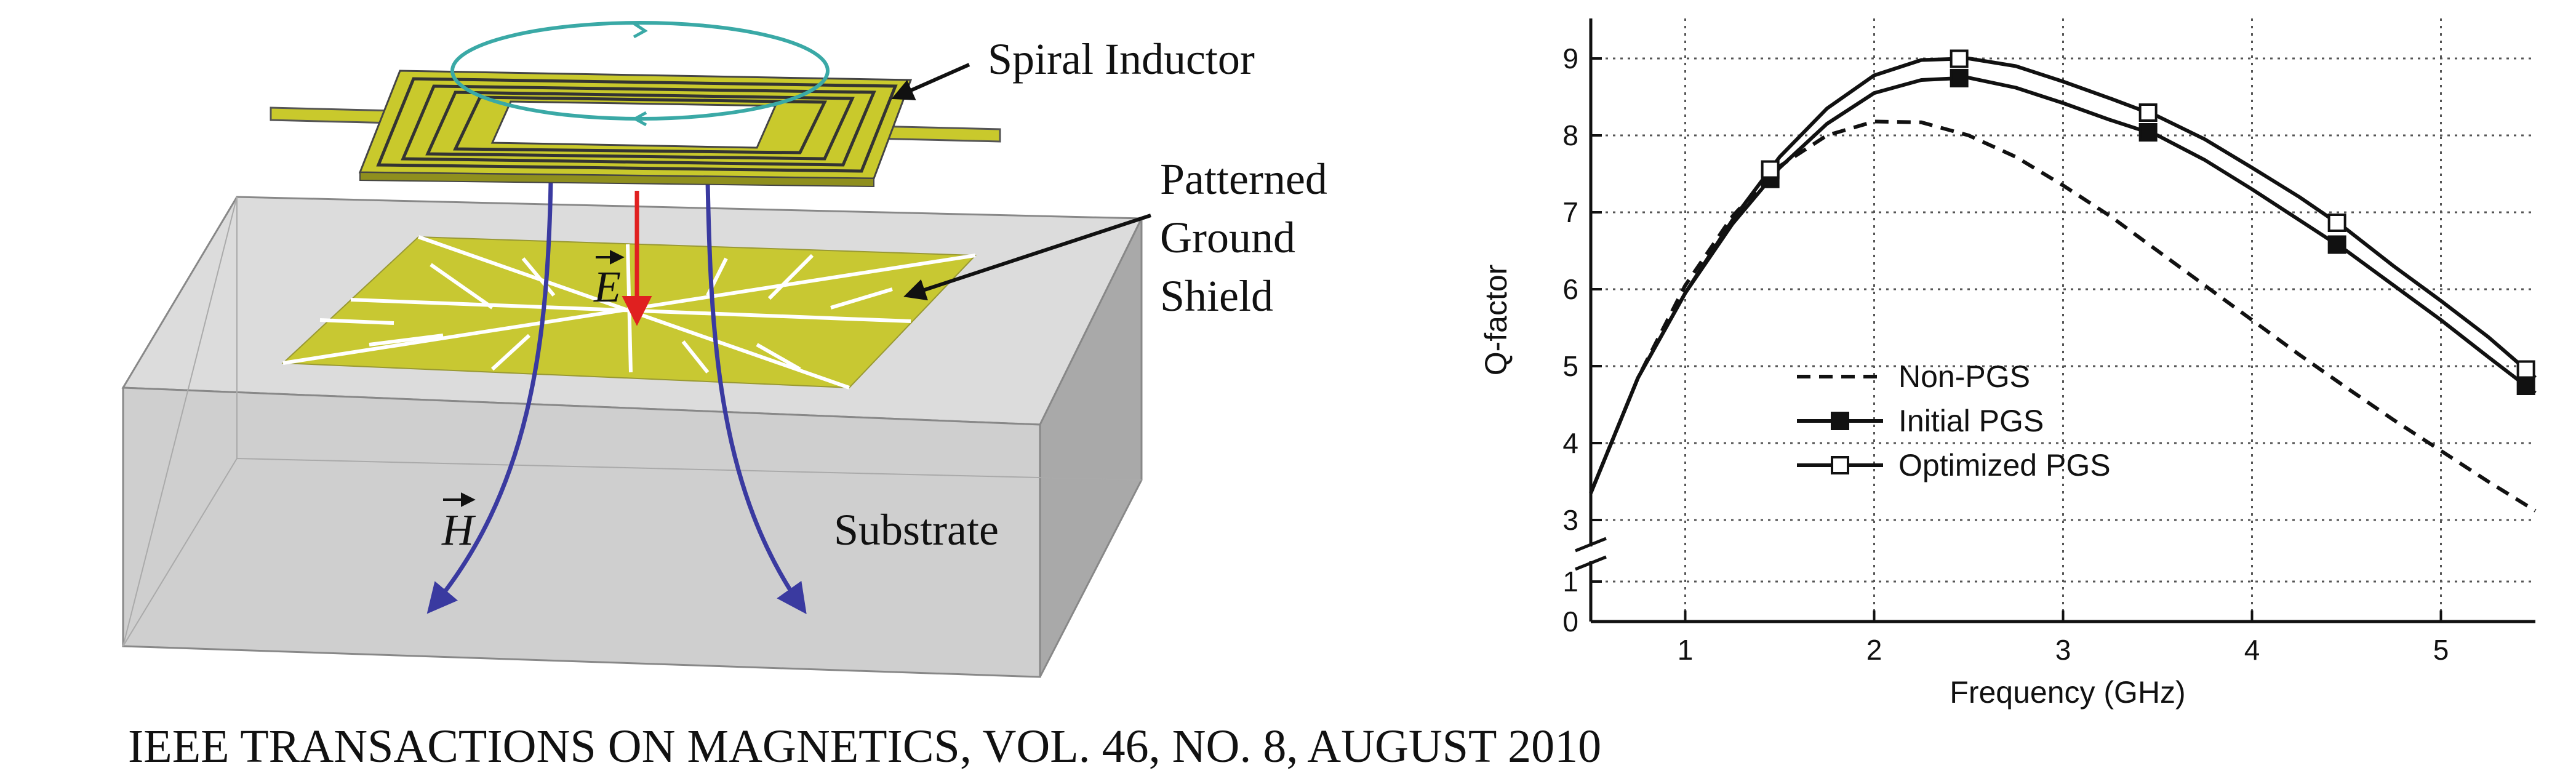 This screenshot has width=2576, height=784. What do you see at coordinates (1027, 257) in the screenshot?
I see `shield-pointer` at bounding box center [1027, 257].